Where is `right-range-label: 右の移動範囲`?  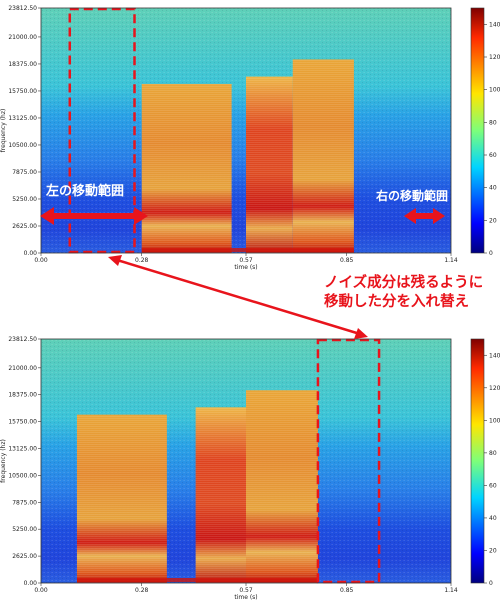 right-range-label: 右の移動範囲 is located at coordinates (411, 195).